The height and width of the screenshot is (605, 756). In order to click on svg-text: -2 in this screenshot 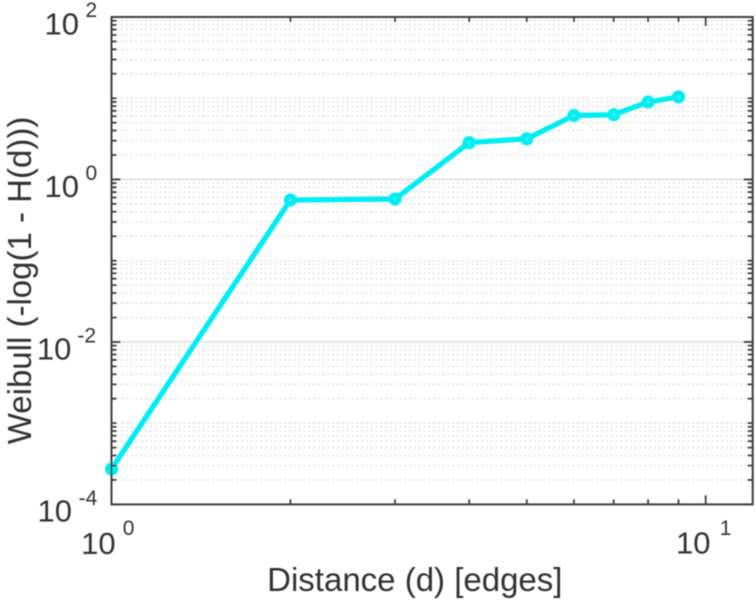, I will do `click(86, 336)`.